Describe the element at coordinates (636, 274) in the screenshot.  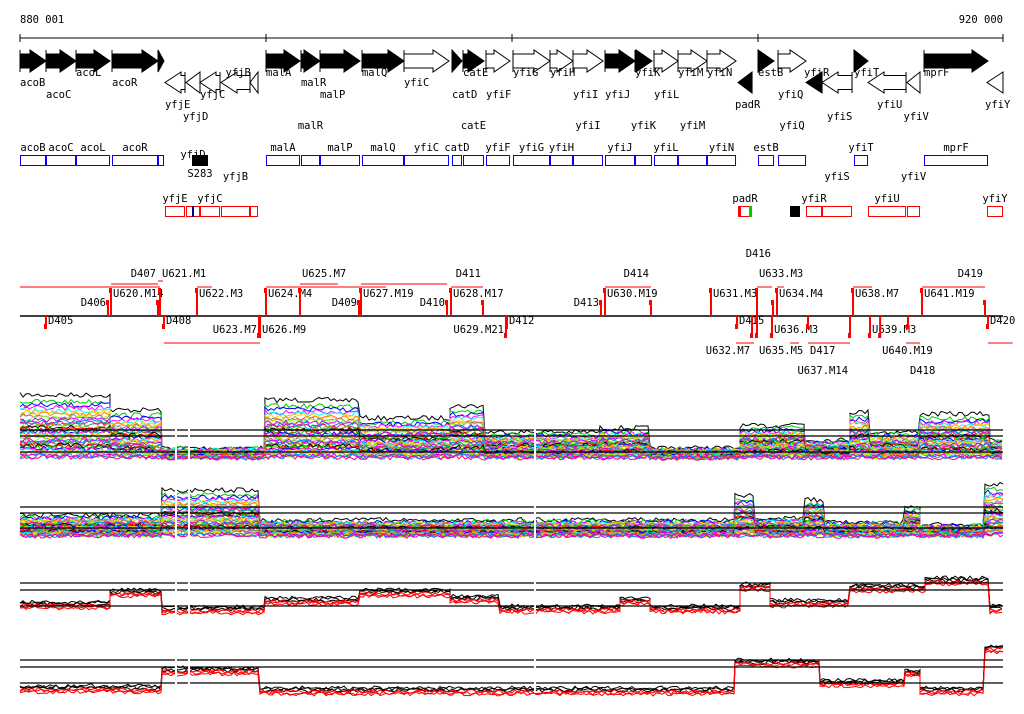
I see `transcript-feature-label: D414` at that location.